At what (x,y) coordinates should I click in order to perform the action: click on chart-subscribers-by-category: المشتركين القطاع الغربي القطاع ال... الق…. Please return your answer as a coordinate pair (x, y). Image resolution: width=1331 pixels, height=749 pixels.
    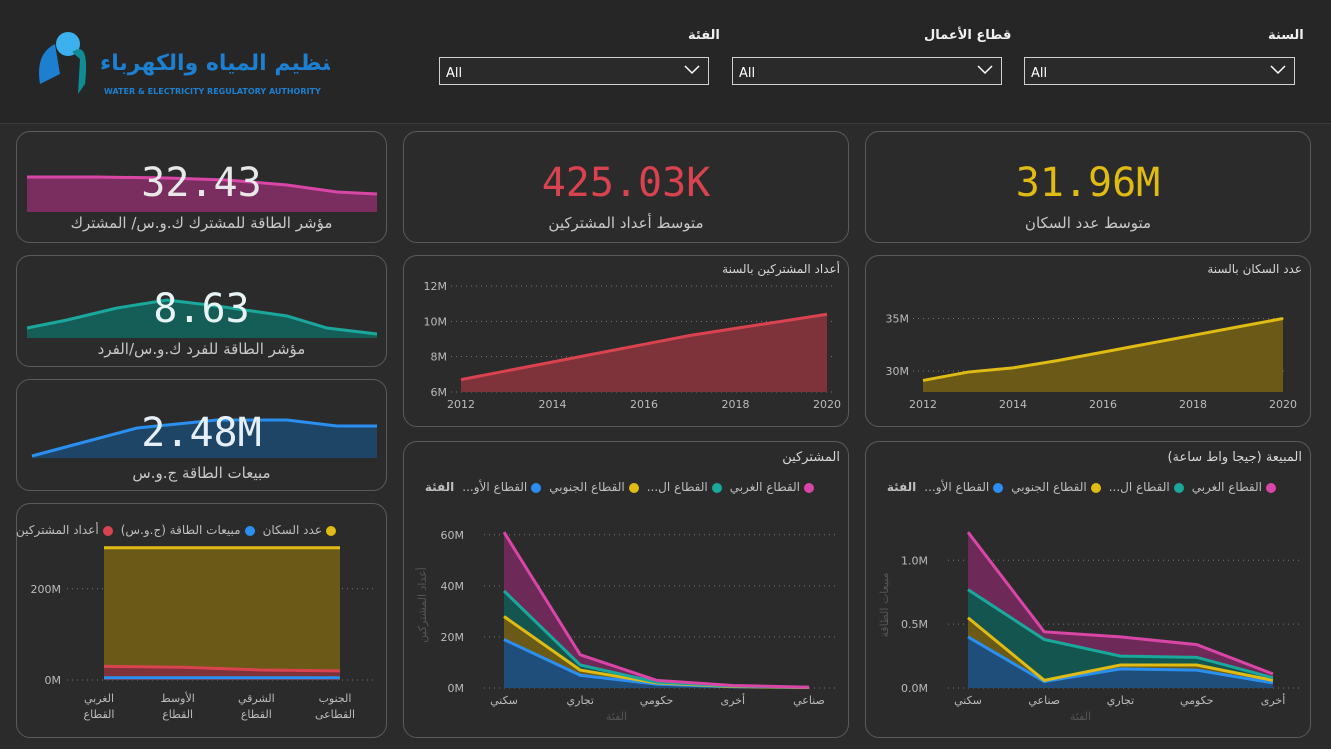
    Looking at the image, I should click on (626, 589).